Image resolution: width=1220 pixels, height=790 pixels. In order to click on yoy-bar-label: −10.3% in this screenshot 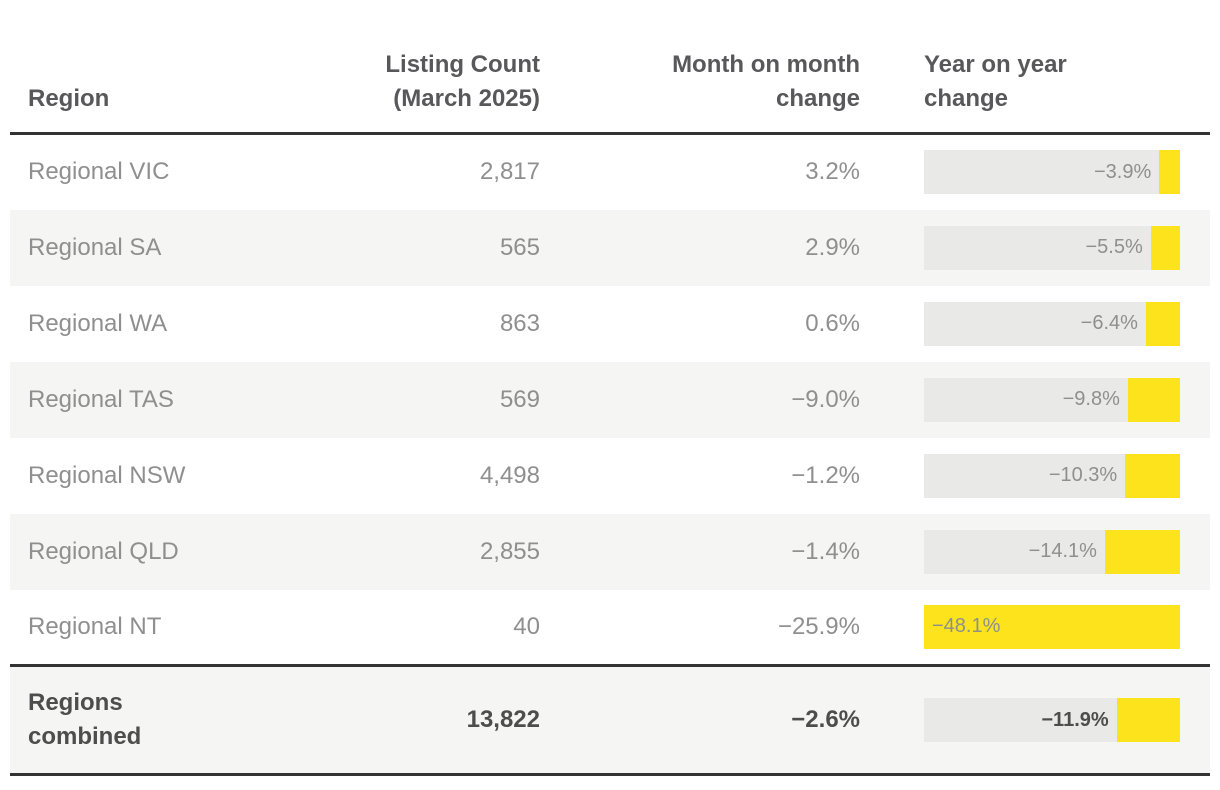, I will do `click(1083, 475)`.